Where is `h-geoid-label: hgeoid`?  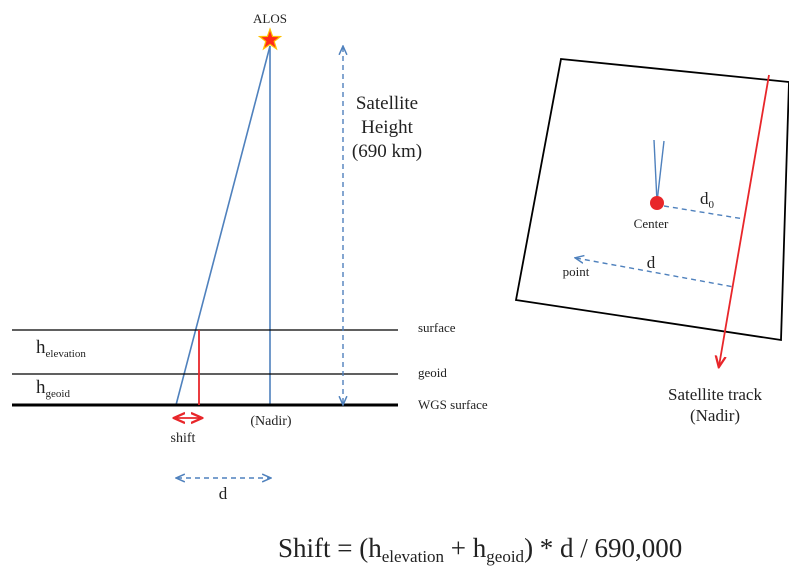
h-geoid-label: hgeoid is located at coordinates (53, 388).